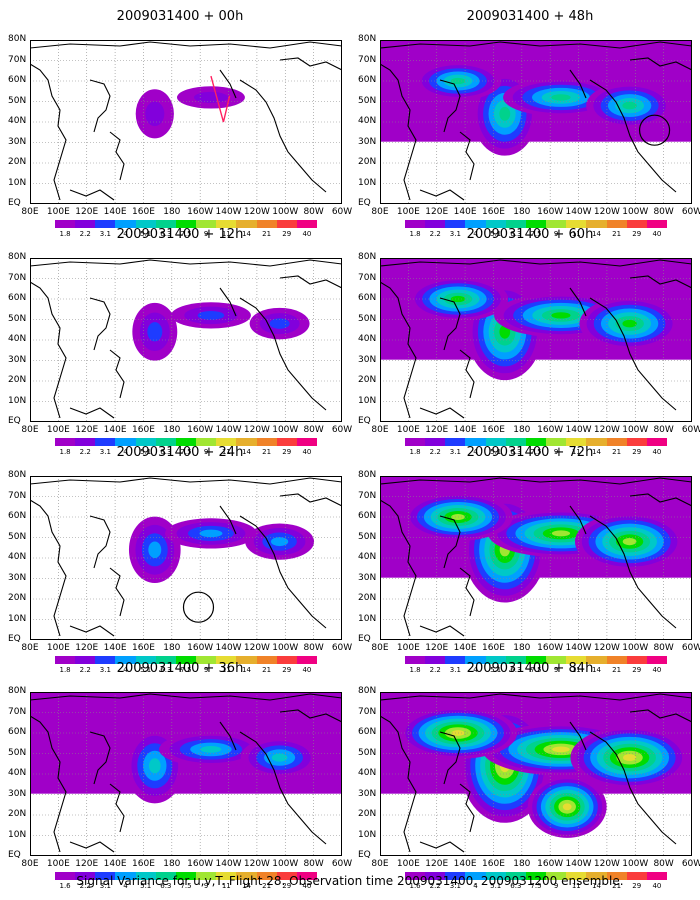  What do you see at coordinates (166, 452) in the screenshot?
I see `colorbar-label: 6.3` at bounding box center [166, 452].